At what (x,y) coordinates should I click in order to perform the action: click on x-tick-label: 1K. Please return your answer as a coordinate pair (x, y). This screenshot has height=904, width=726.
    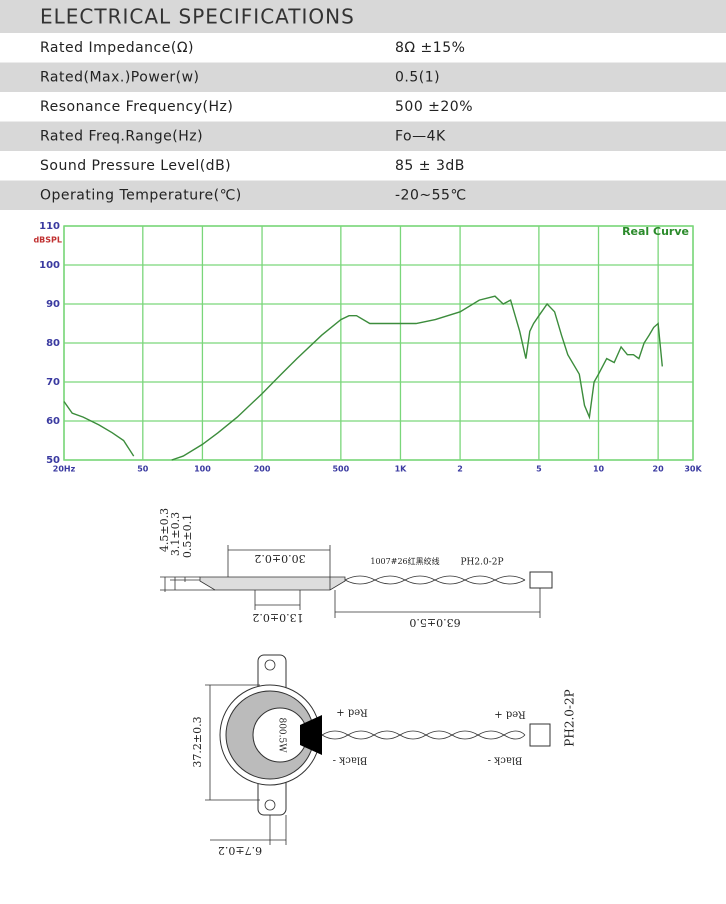
    Looking at the image, I should click on (401, 469).